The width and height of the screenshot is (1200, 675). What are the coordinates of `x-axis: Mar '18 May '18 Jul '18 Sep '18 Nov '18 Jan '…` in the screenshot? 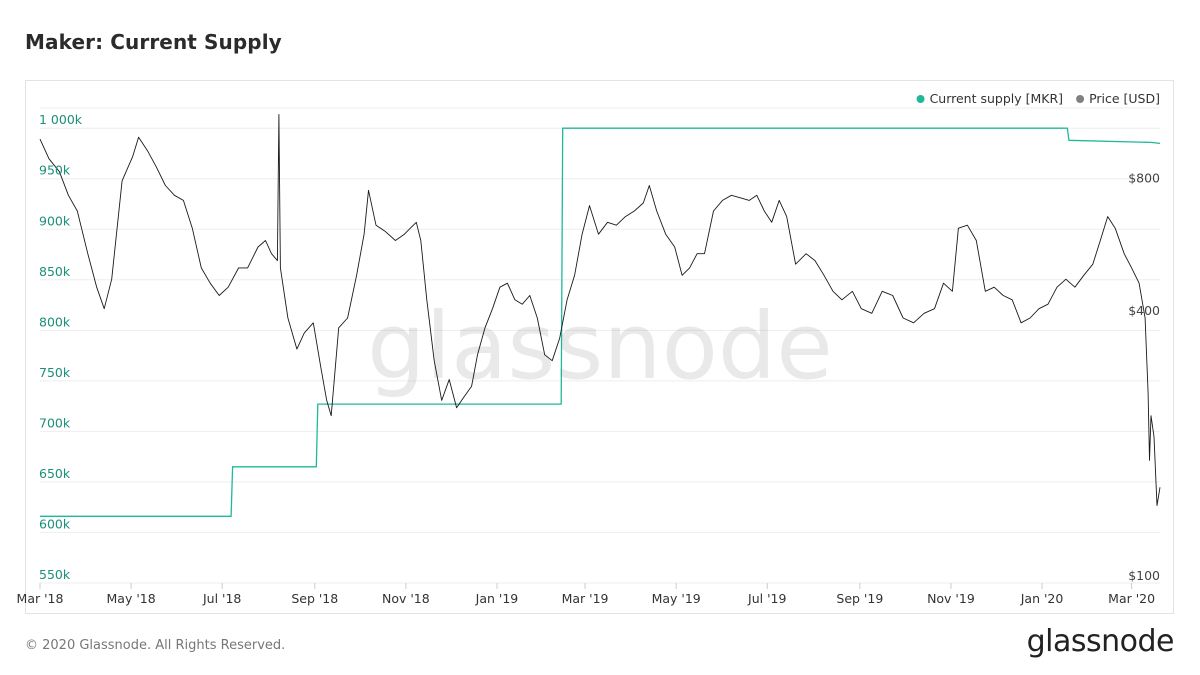 It's located at (586, 594).